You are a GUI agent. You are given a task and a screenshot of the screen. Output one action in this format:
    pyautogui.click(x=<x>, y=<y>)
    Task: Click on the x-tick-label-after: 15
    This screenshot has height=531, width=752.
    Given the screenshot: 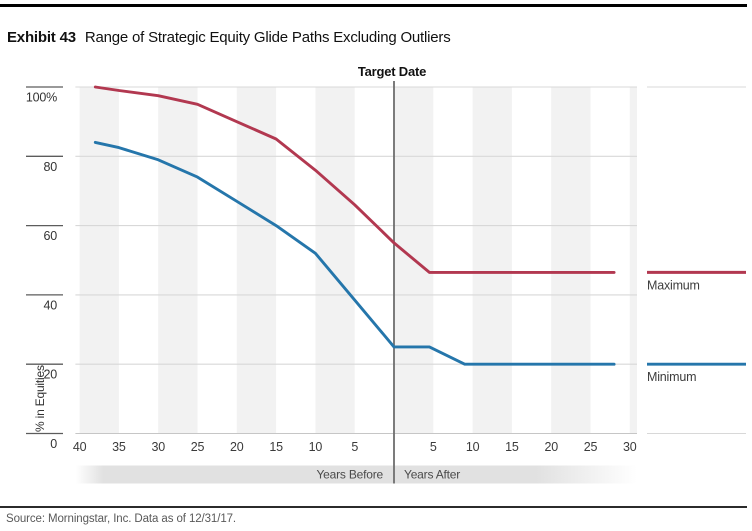 What is the action you would take?
    pyautogui.click(x=512, y=447)
    